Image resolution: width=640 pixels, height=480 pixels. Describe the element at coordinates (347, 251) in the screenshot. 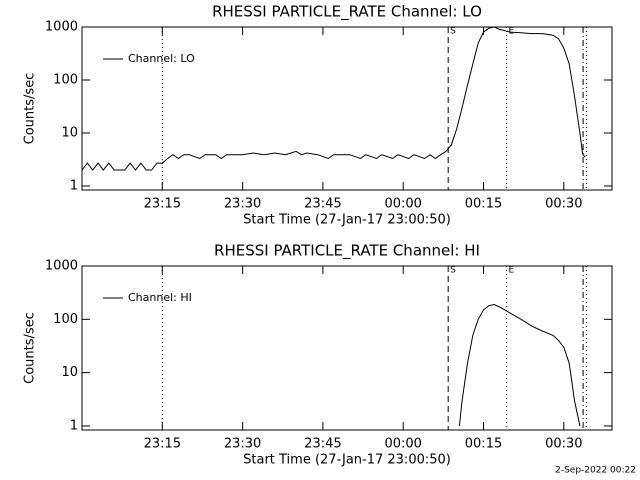

I see `chart-title: RHESSI PARTICLE_RATE Channel: HI` at that location.